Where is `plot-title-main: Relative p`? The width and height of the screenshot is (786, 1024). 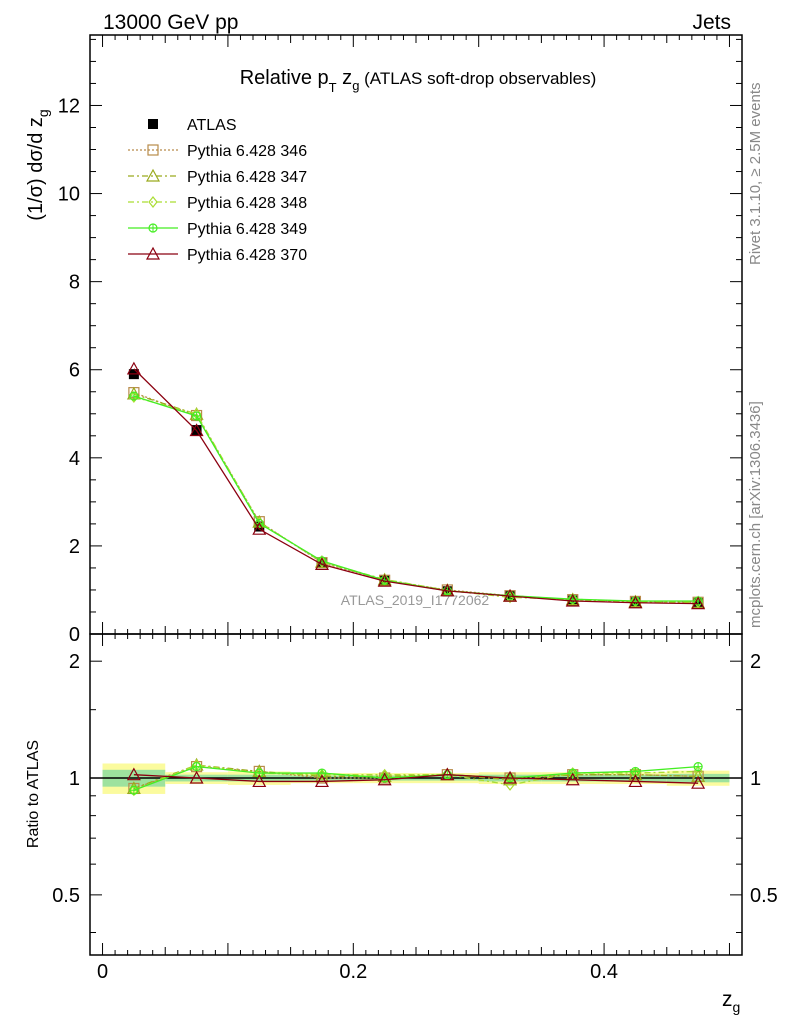
plot-title-main: Relative p is located at coordinates (284, 78).